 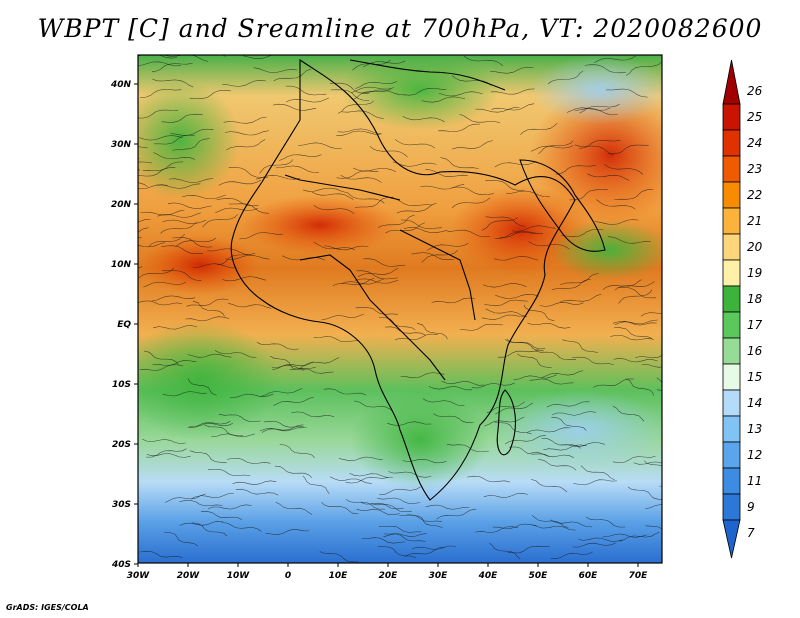 I want to click on lon-tick-label: 50E, so click(x=539, y=576).